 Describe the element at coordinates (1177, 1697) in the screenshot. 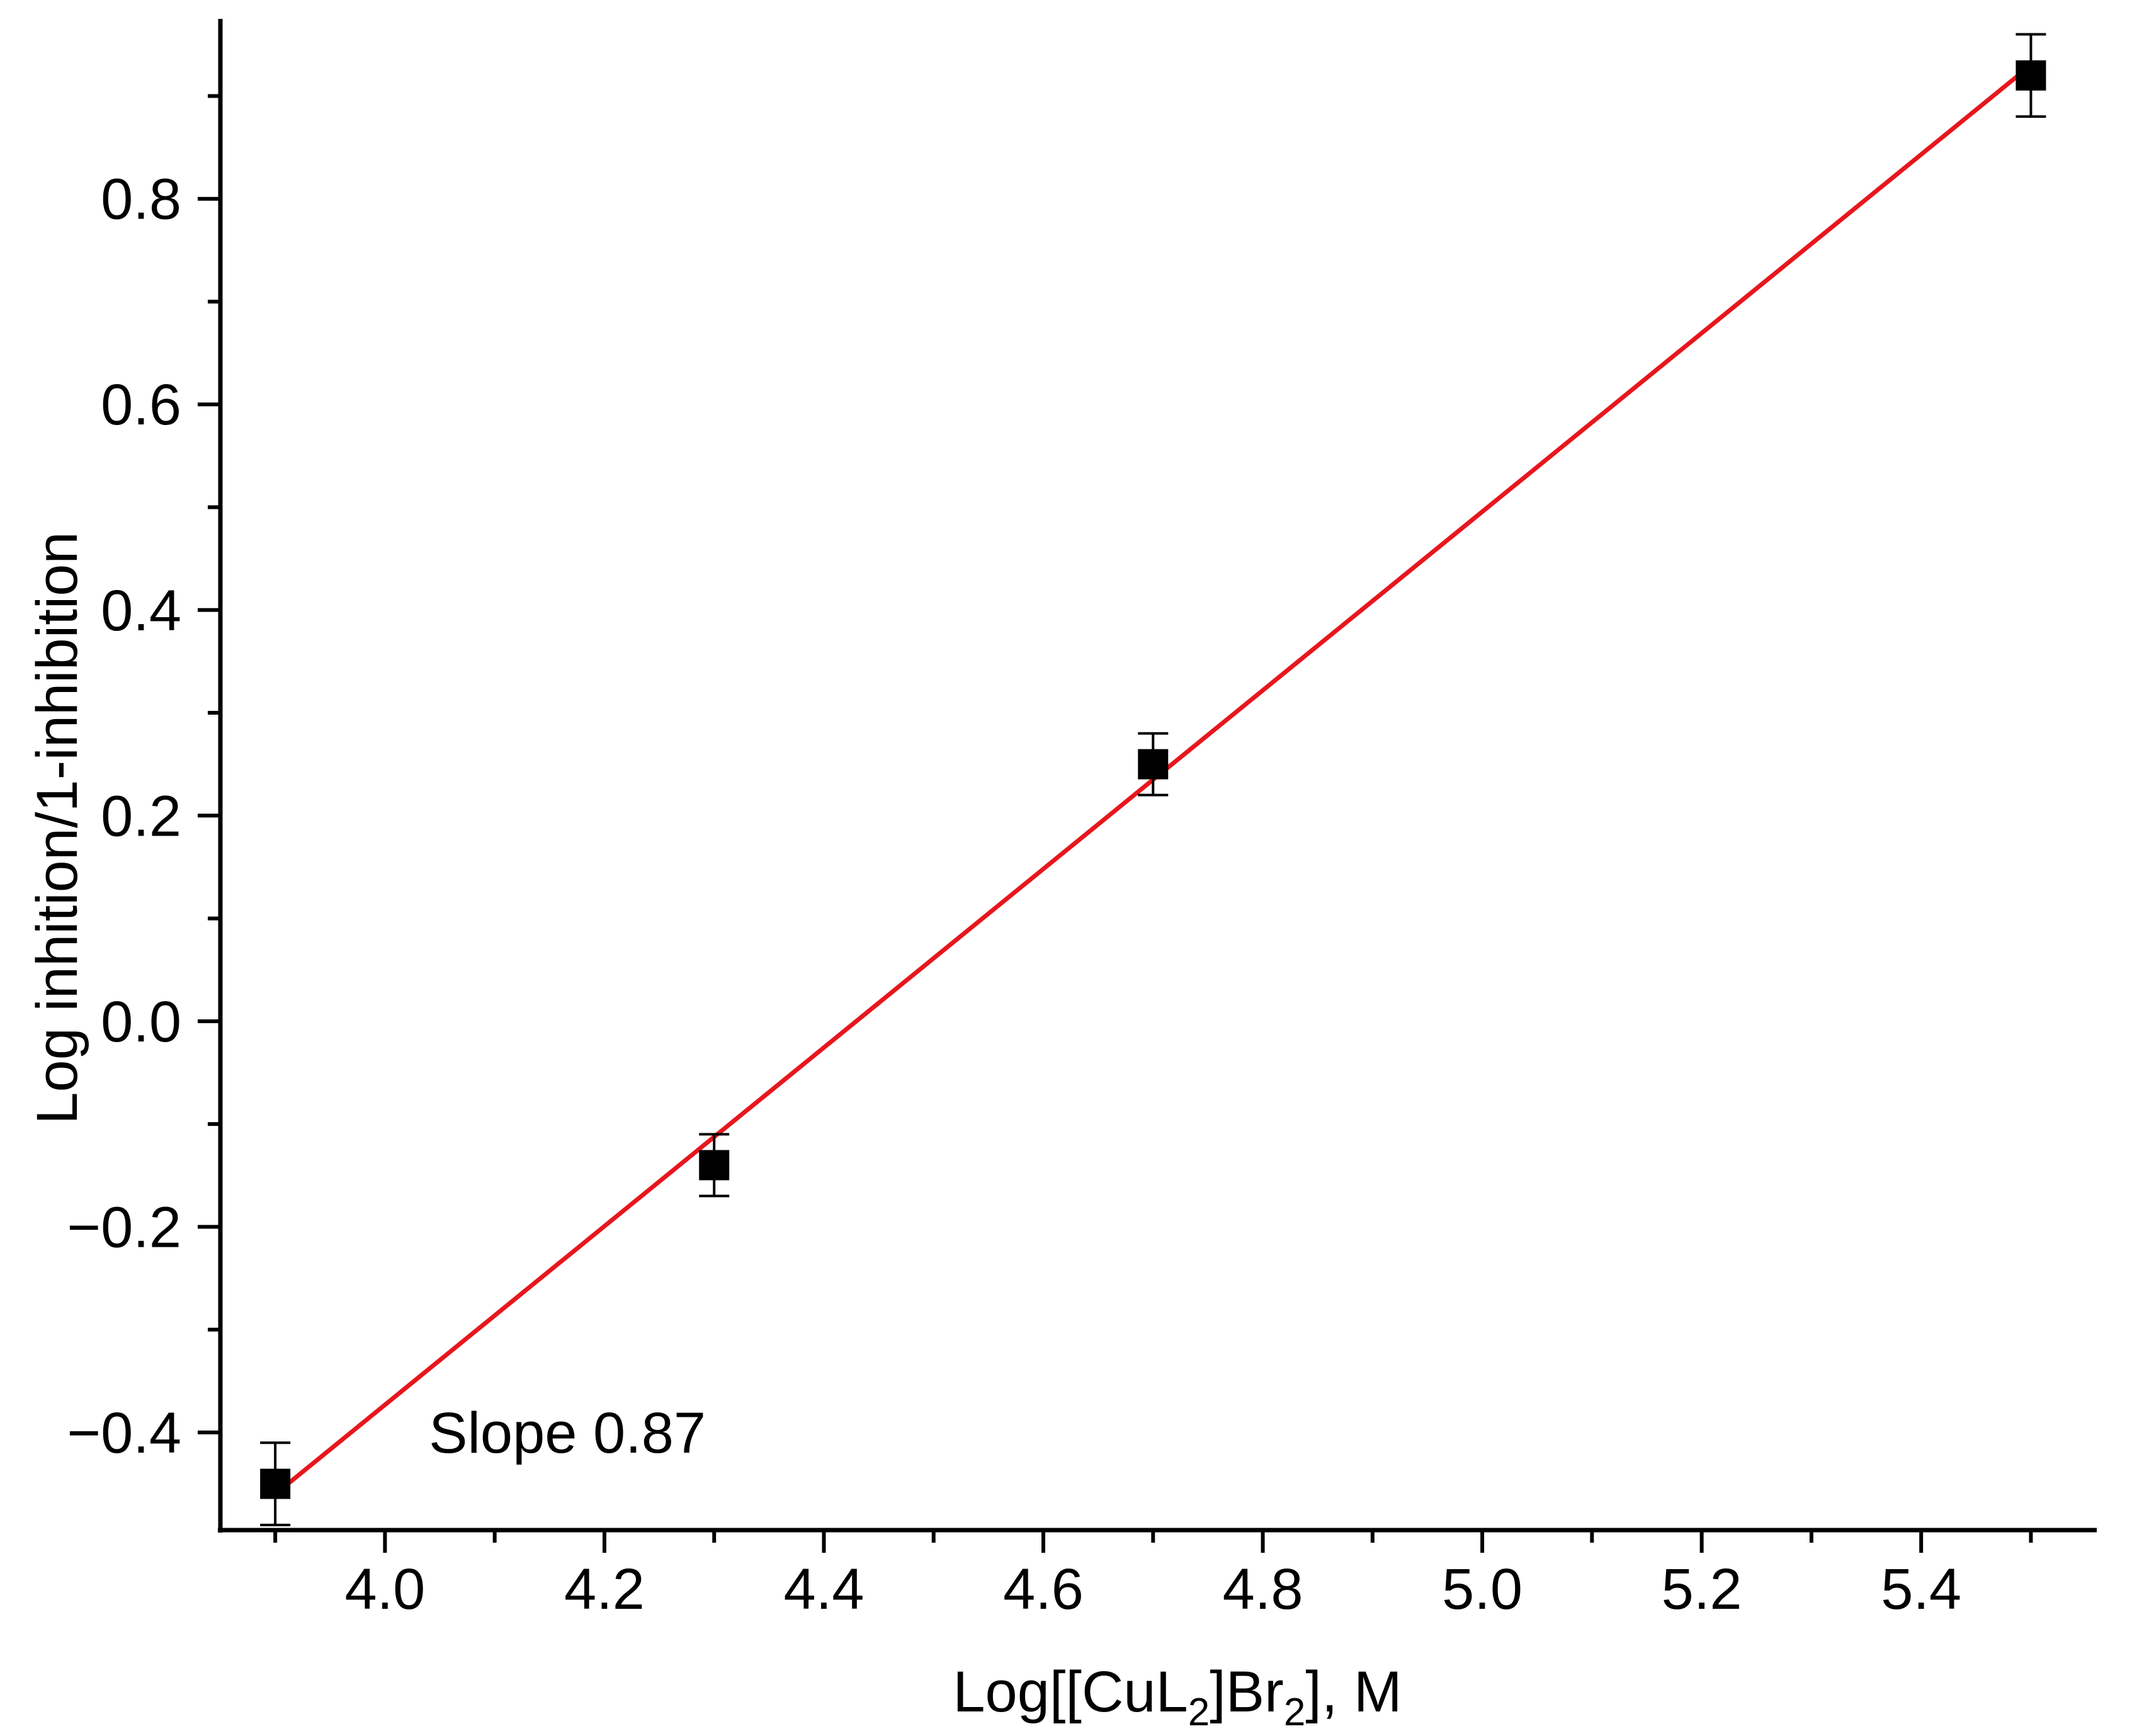

I see `x-axis-title: Log[[CuL2]Br2], M` at that location.